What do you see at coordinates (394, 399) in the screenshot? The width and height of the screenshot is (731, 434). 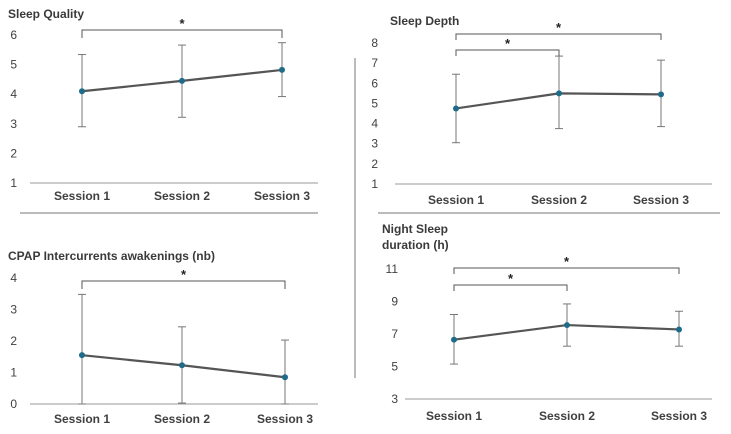 I see `night-sleep-duration-y-tick-label: 3` at bounding box center [394, 399].